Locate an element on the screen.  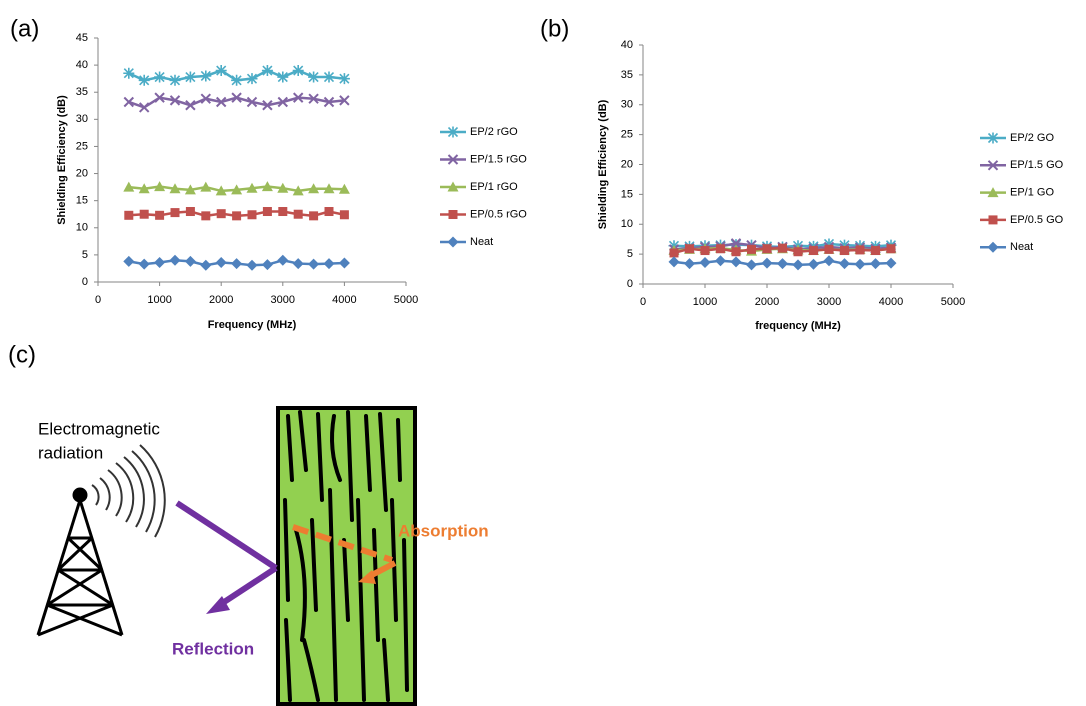
y-tick-label: 45 is located at coordinates (82, 38).